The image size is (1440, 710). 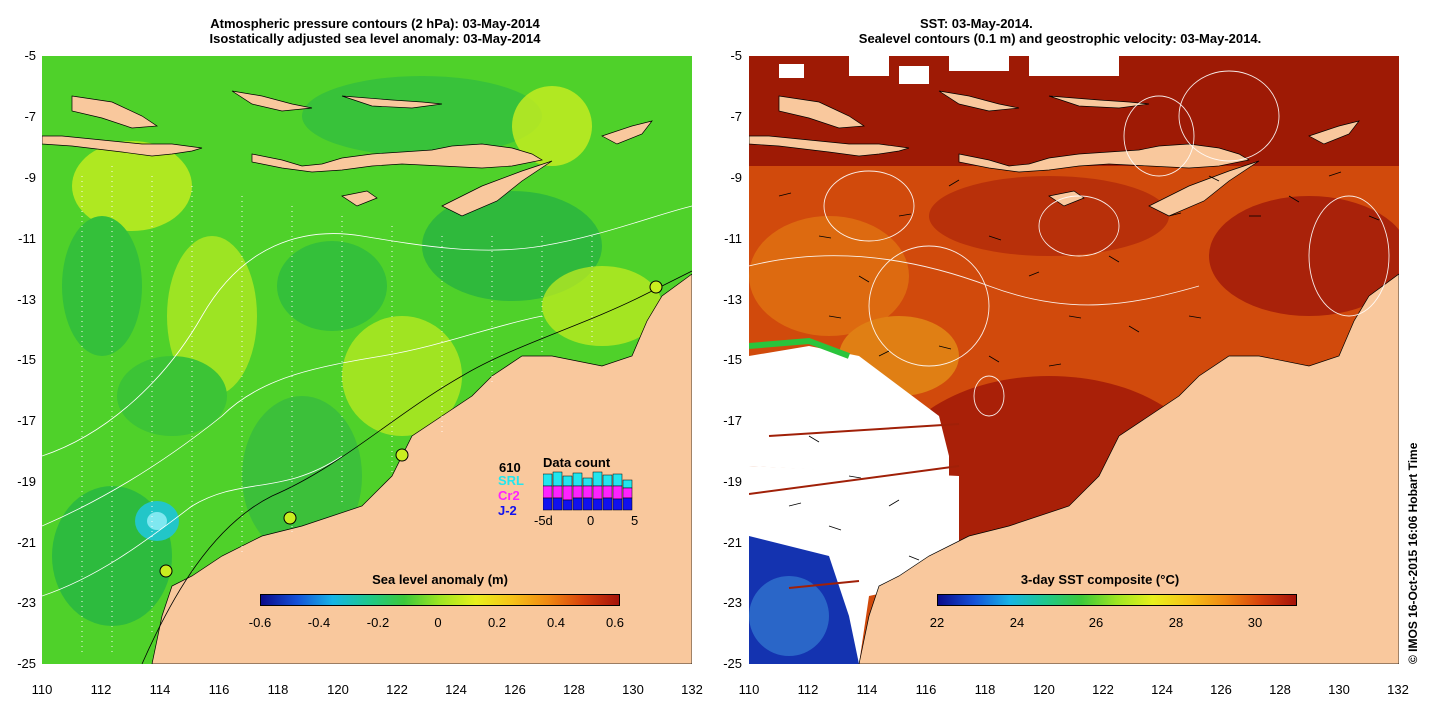 What do you see at coordinates (556, 622) in the screenshot?
I see `sla-colorbar-tick: 0.4` at bounding box center [556, 622].